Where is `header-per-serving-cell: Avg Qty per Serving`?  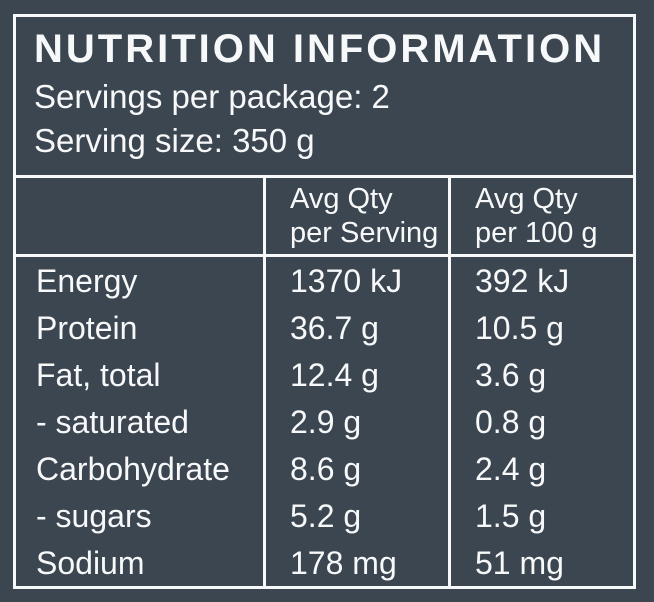 header-per-serving-cell: Avg Qty per Serving is located at coordinates (355, 217).